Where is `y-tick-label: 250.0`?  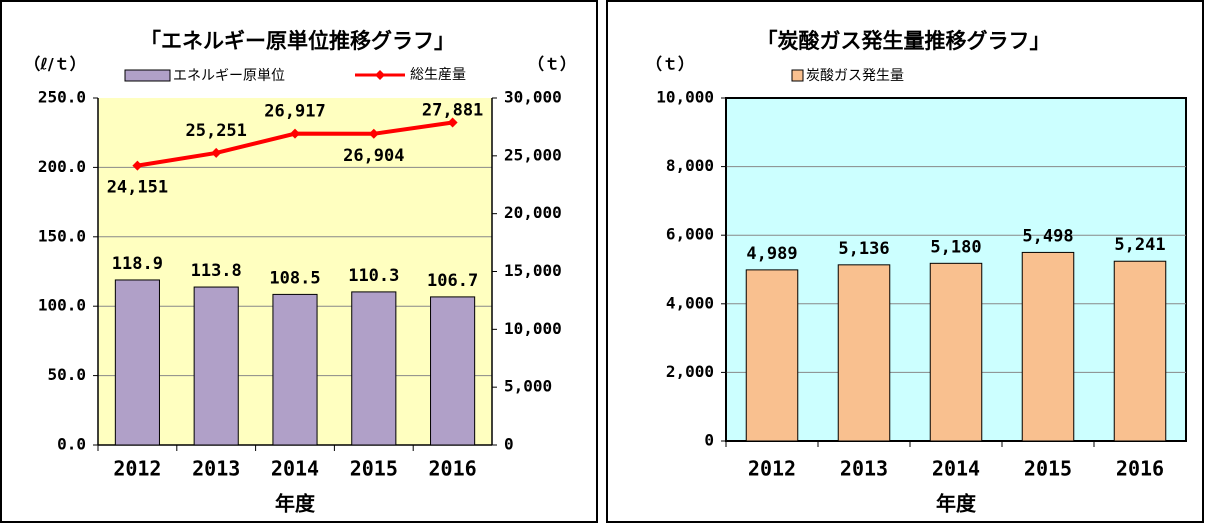
y-tick-label: 250.0 is located at coordinates (62, 97).